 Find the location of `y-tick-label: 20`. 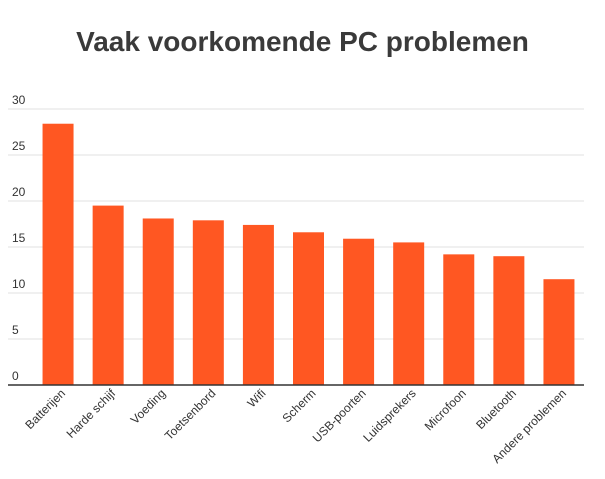

y-tick-label: 20 is located at coordinates (19, 192).